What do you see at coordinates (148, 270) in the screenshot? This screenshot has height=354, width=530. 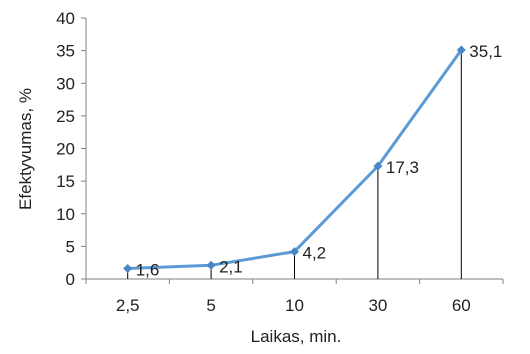 I see `data-label: 1,6` at bounding box center [148, 270].